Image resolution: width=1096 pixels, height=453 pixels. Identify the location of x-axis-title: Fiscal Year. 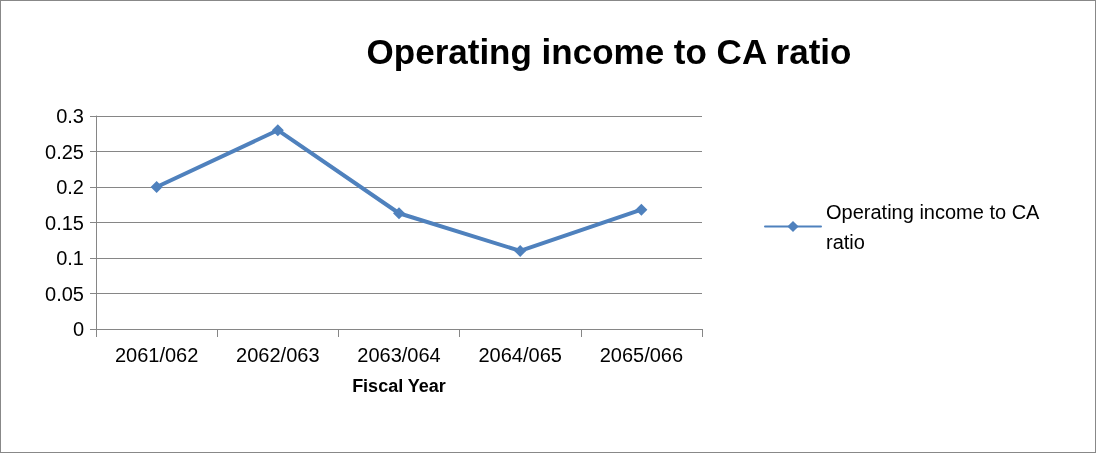
(399, 386).